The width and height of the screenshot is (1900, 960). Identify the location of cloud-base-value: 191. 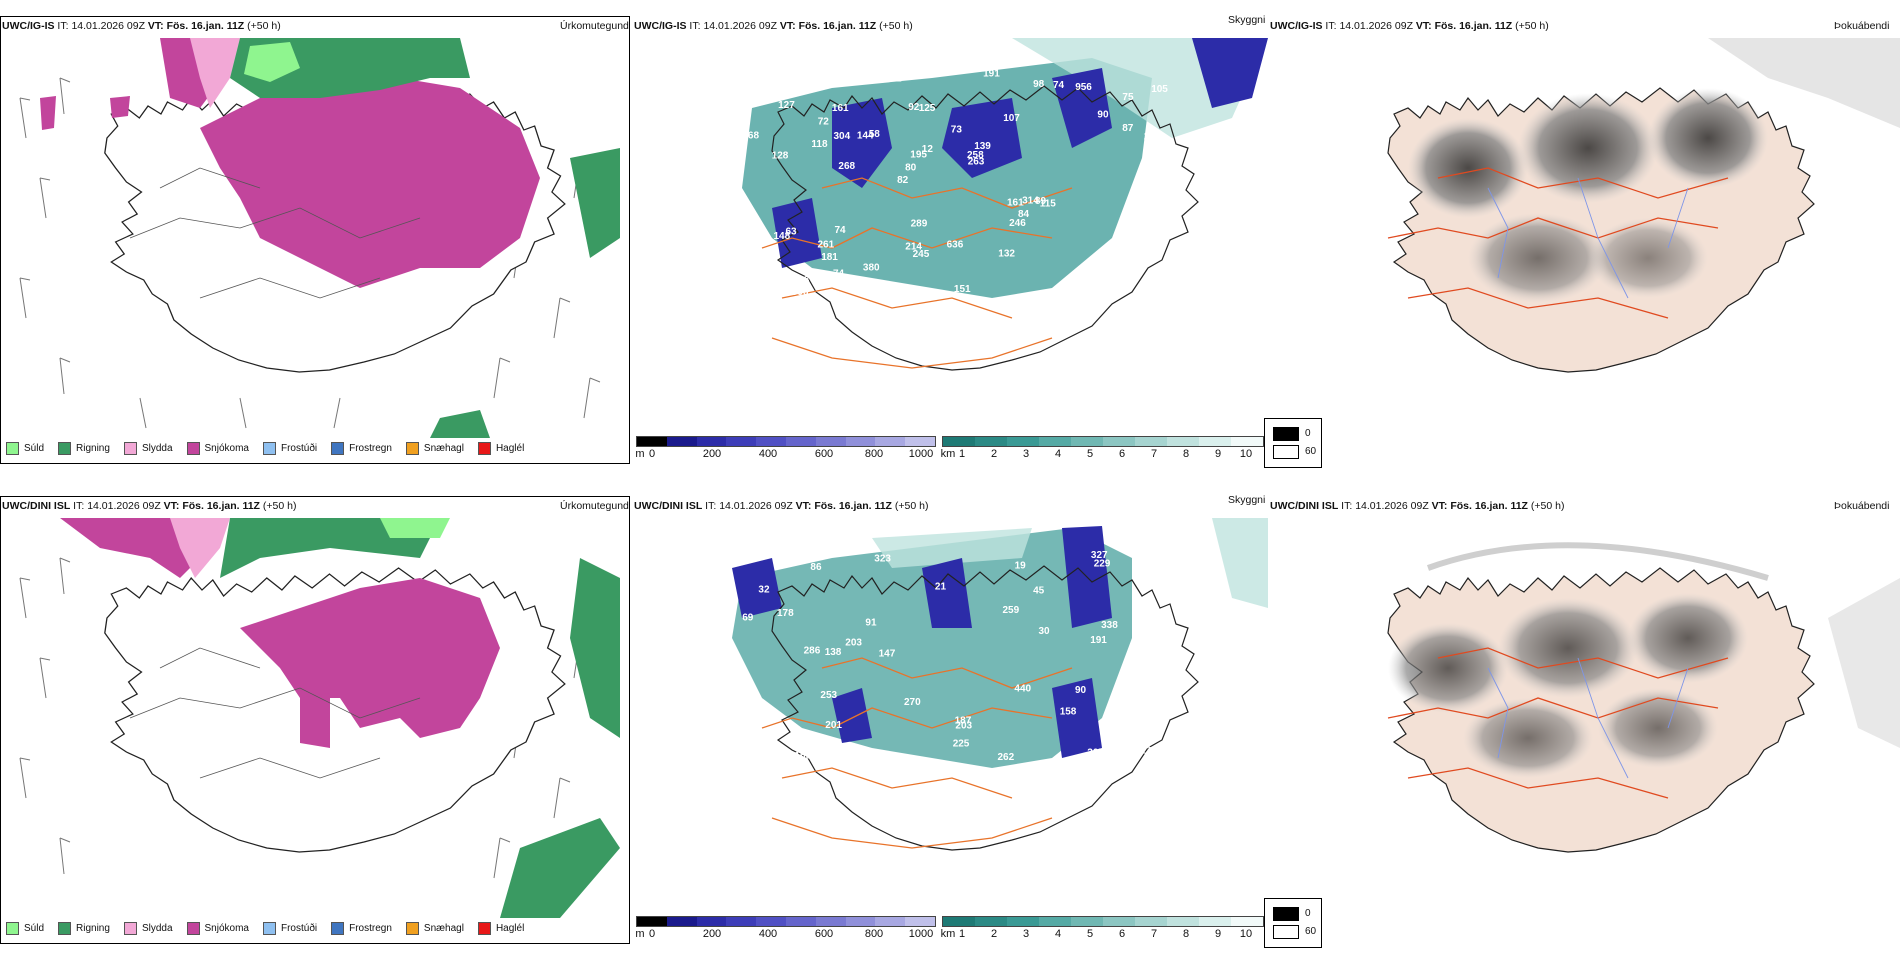
(1098, 640).